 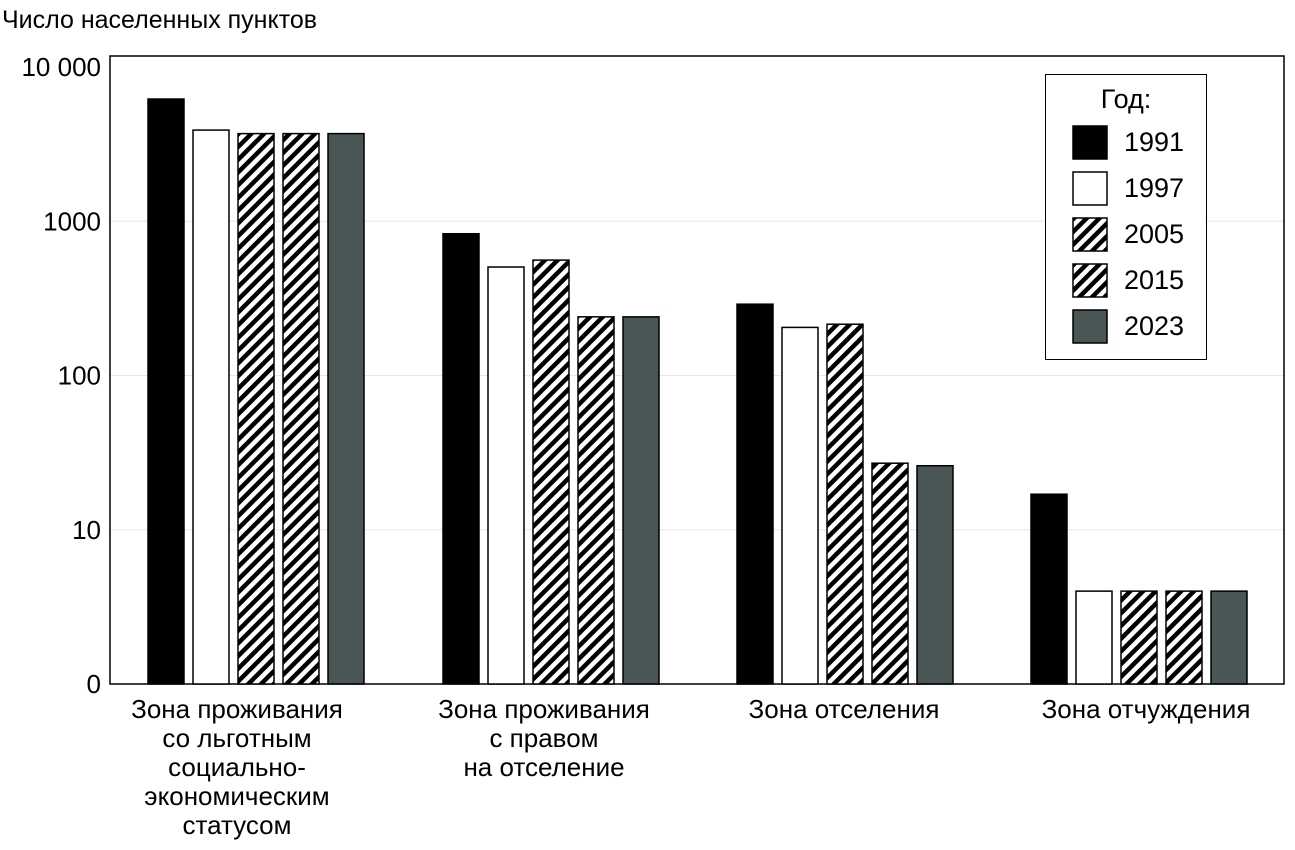 I want to click on category-label-2: Зона отселения, so click(x=844, y=709).